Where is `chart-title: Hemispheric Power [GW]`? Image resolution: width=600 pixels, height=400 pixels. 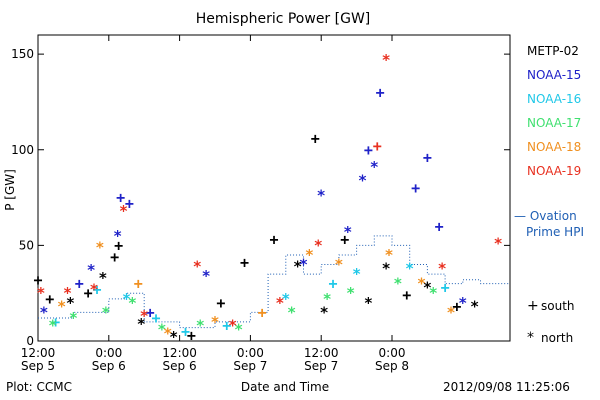 chart-title: Hemispheric Power [GW] is located at coordinates (283, 19).